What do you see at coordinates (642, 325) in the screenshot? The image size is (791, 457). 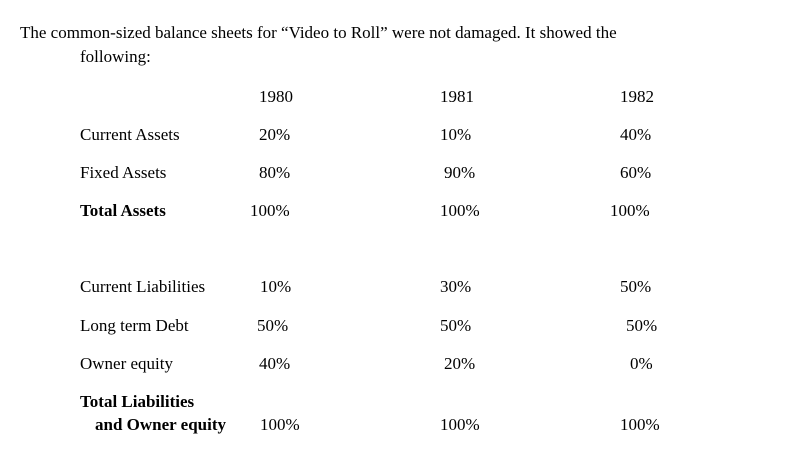 I see `cell-long-term-debt-1982: 50%` at bounding box center [642, 325].